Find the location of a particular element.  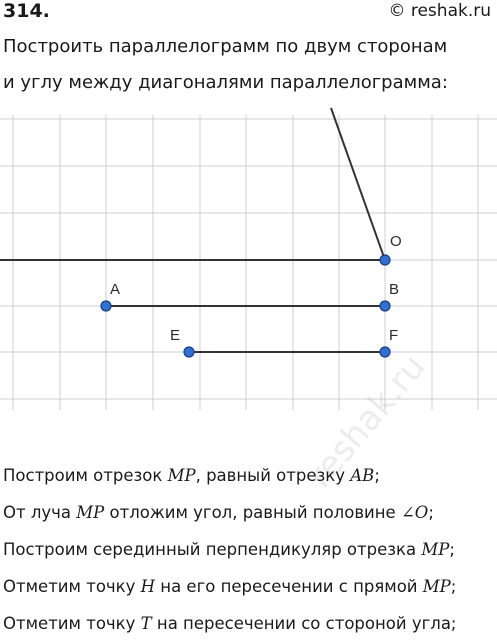

angle-side-inclined is located at coordinates (358, 184).